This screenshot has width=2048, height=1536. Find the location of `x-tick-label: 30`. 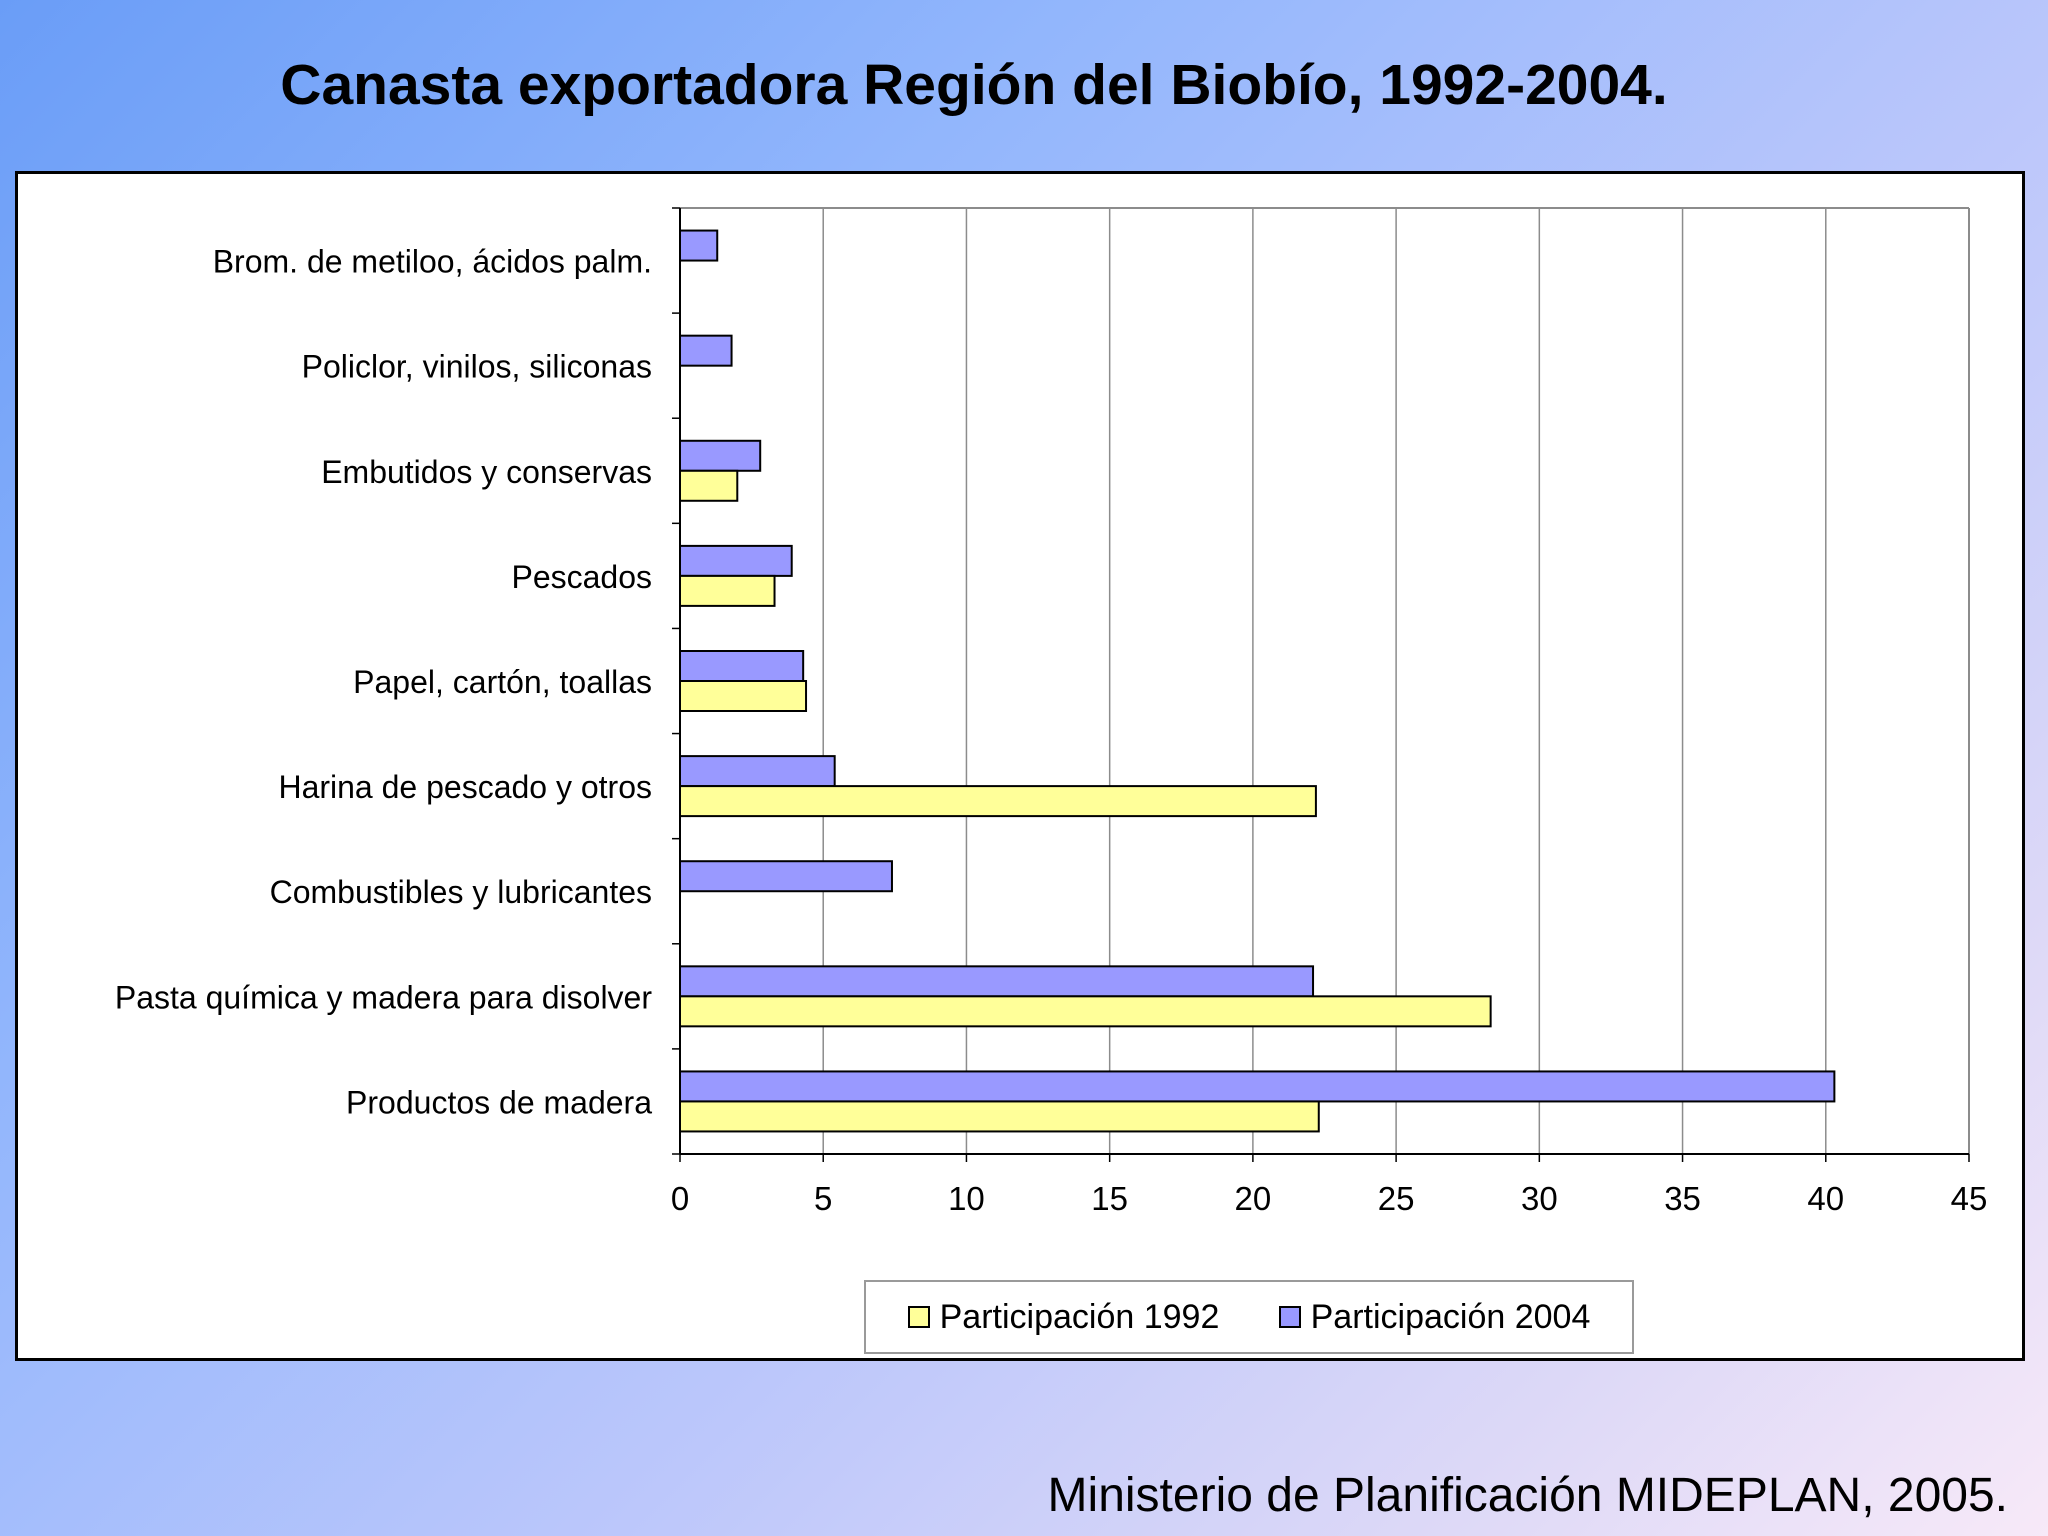

x-tick-label: 30 is located at coordinates (1539, 1198).